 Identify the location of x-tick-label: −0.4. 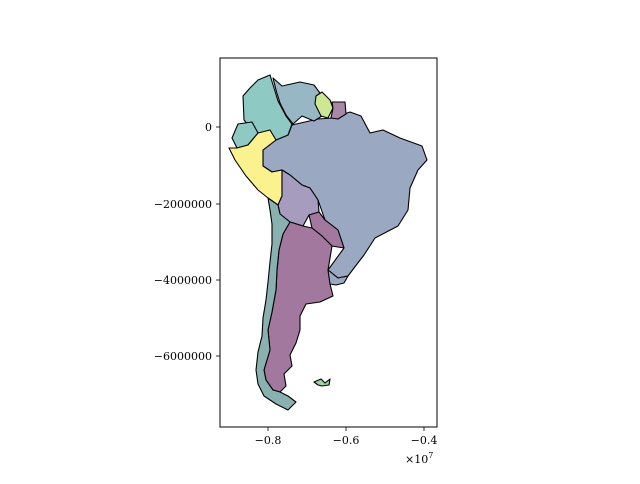
(424, 440).